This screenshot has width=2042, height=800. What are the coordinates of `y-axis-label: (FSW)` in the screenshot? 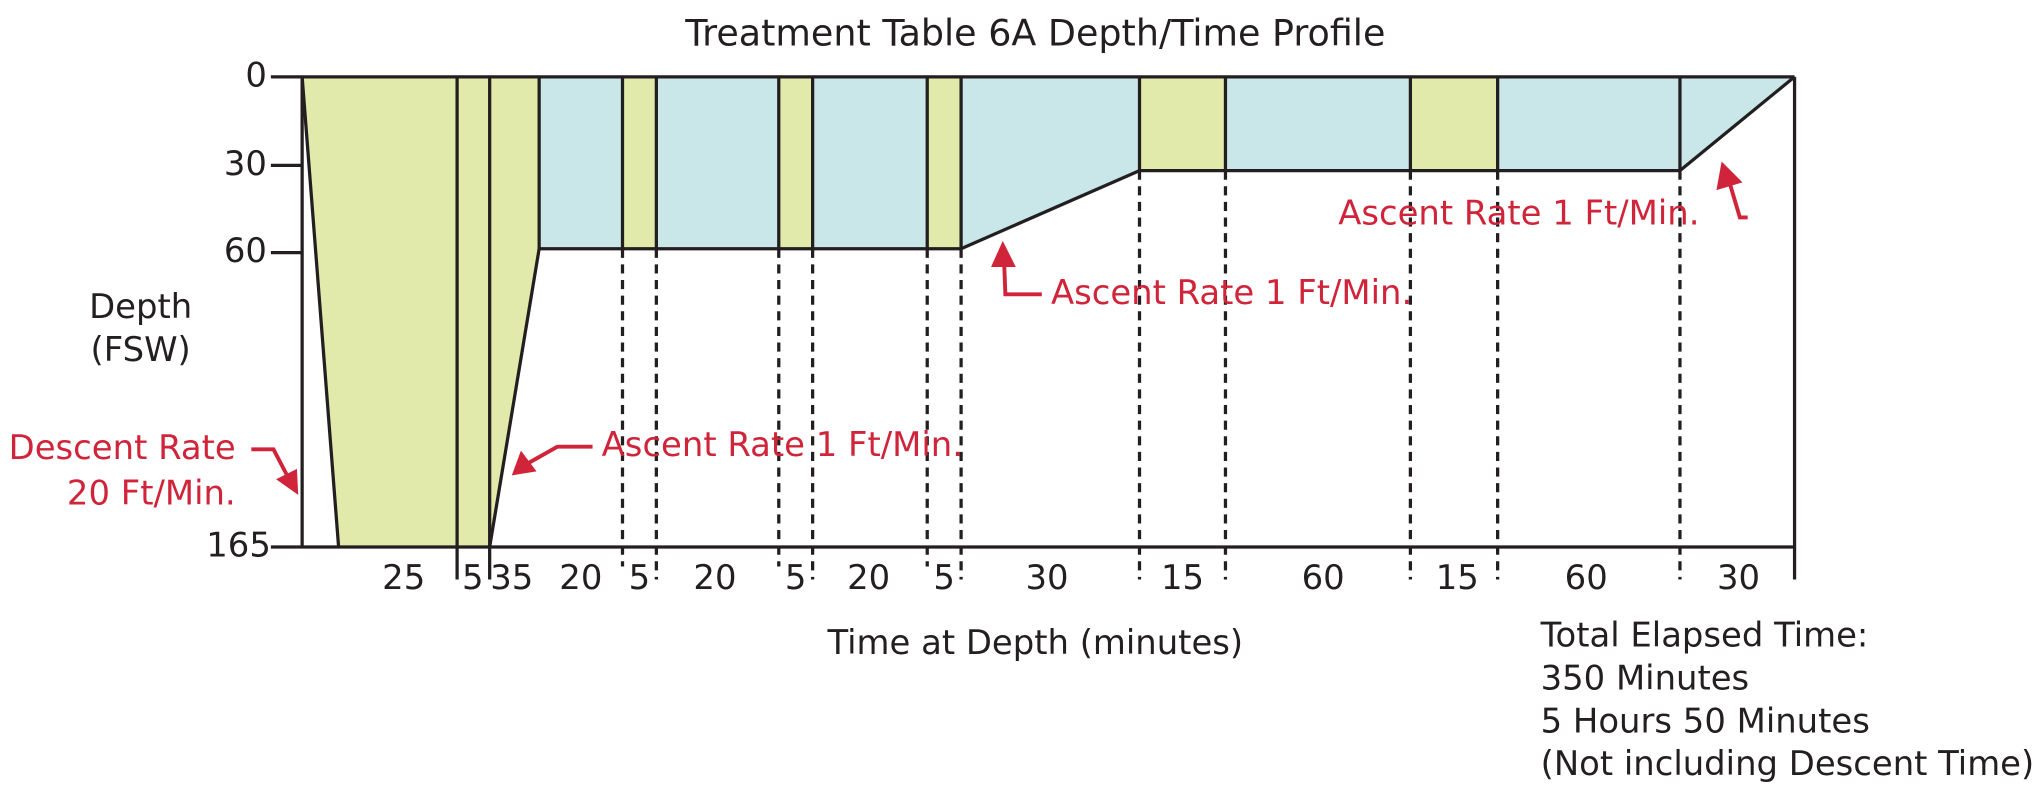 It's located at (141, 349).